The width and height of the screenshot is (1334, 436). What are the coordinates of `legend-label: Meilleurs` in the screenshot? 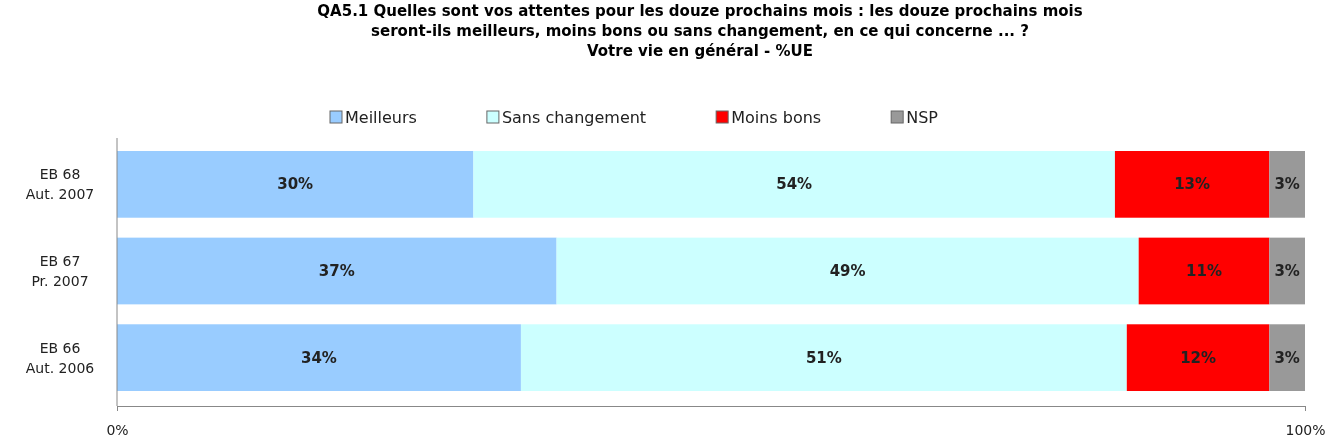 It's located at (381, 117).